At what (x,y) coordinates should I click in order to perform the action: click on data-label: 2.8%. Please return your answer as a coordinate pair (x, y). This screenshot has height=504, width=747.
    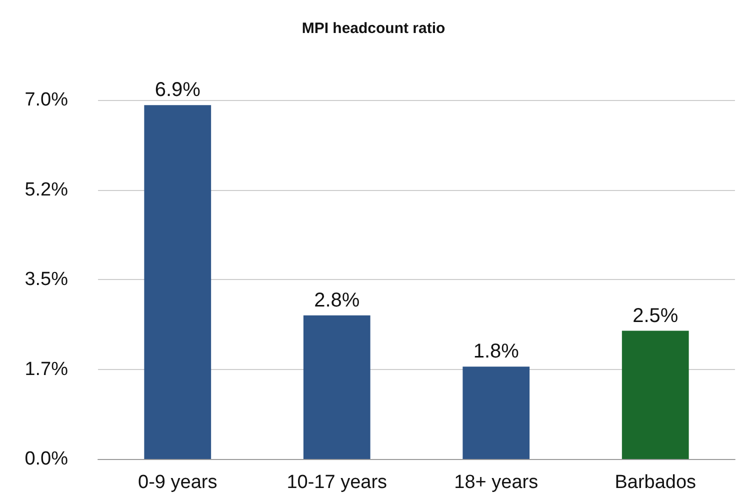
    Looking at the image, I should click on (337, 300).